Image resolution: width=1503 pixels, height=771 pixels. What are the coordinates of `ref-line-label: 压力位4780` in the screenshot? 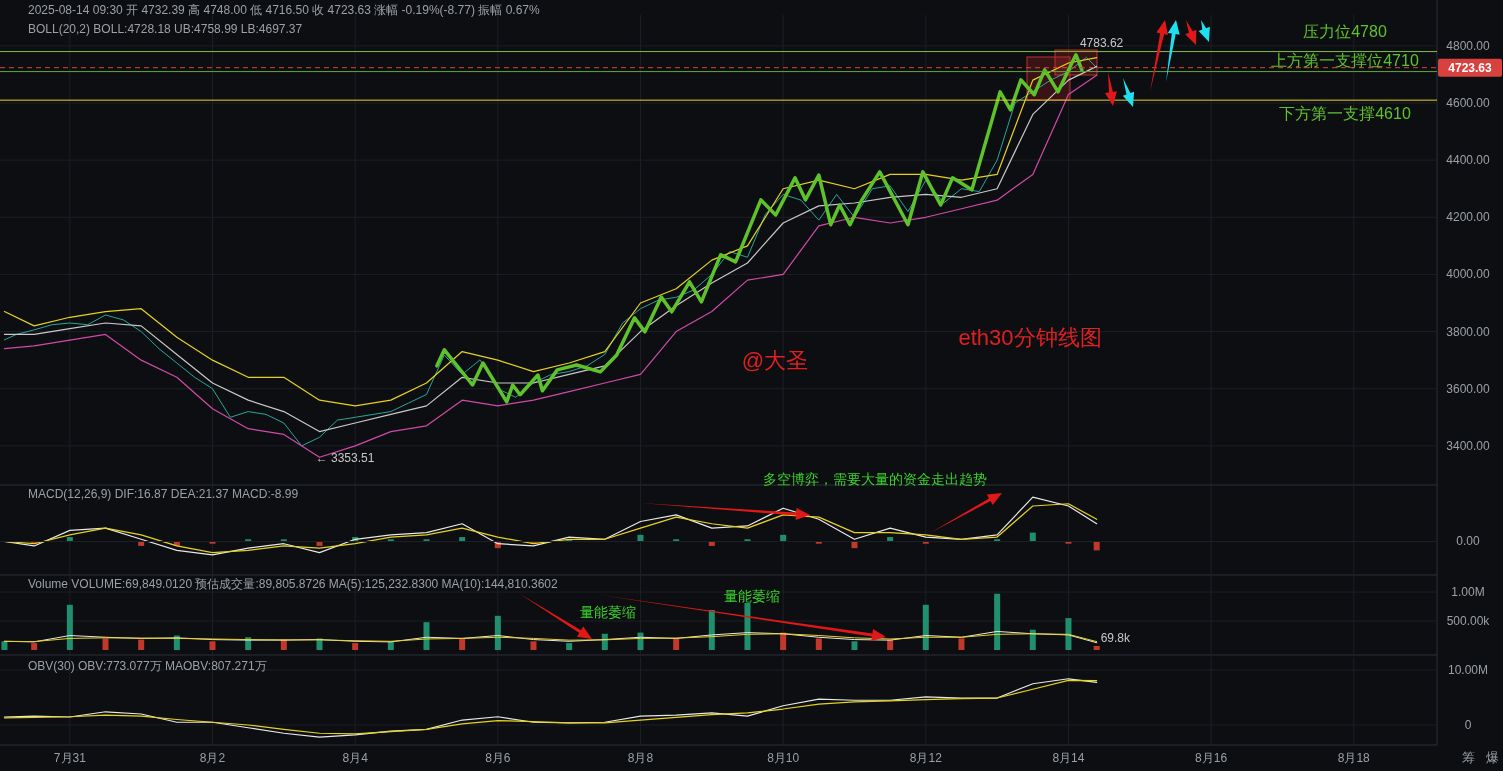 It's located at (1345, 31).